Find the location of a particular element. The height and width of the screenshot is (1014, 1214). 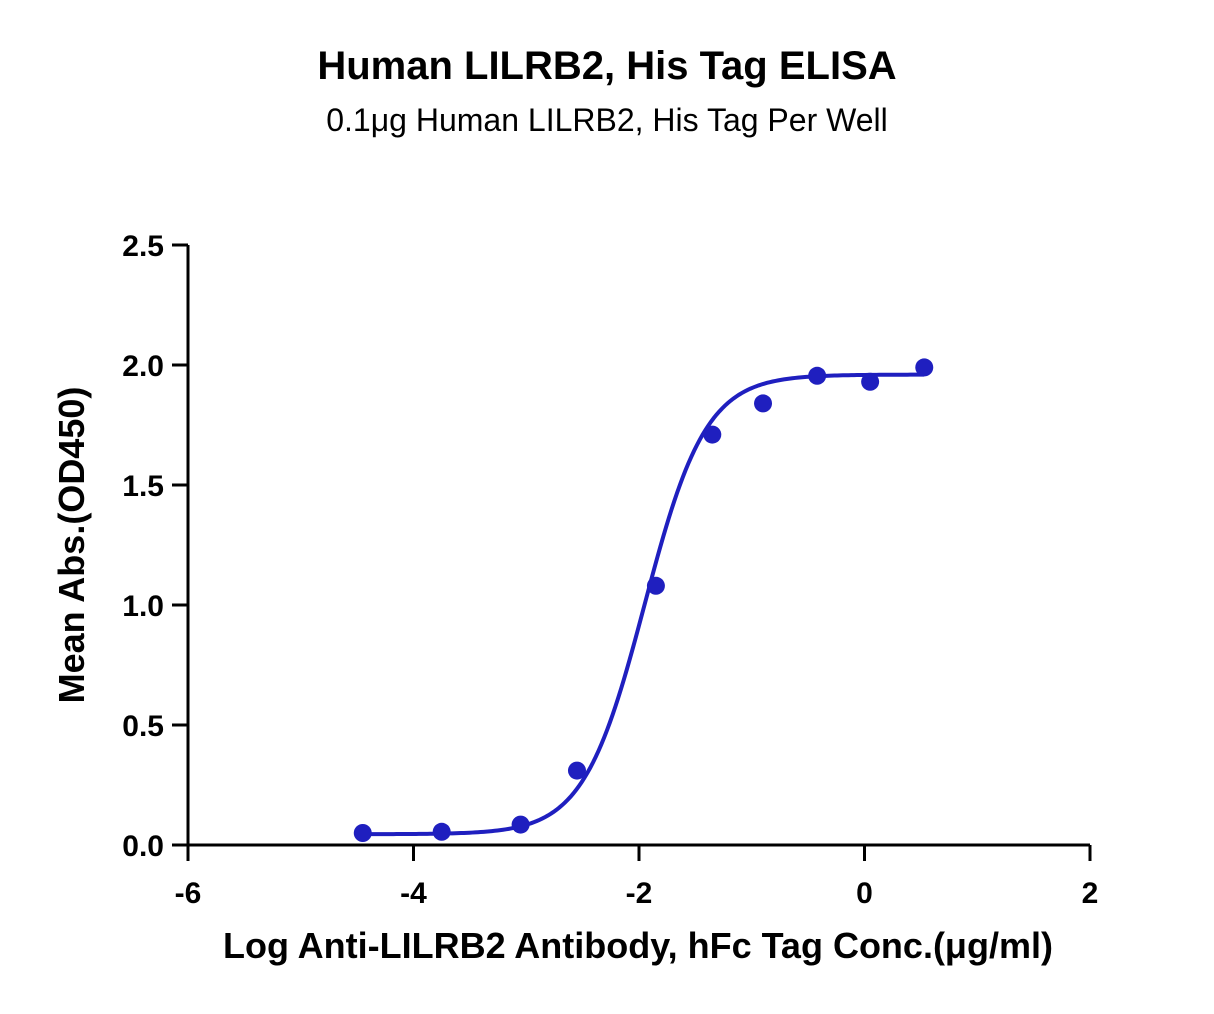

y-axis-title: Mean Abs.(OD450) is located at coordinates (71, 545).